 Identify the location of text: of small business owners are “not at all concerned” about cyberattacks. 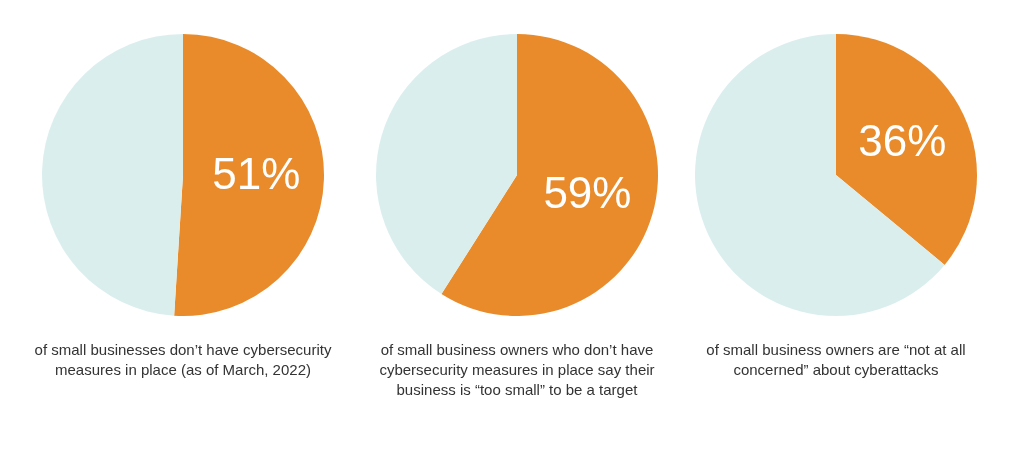
(836, 360).